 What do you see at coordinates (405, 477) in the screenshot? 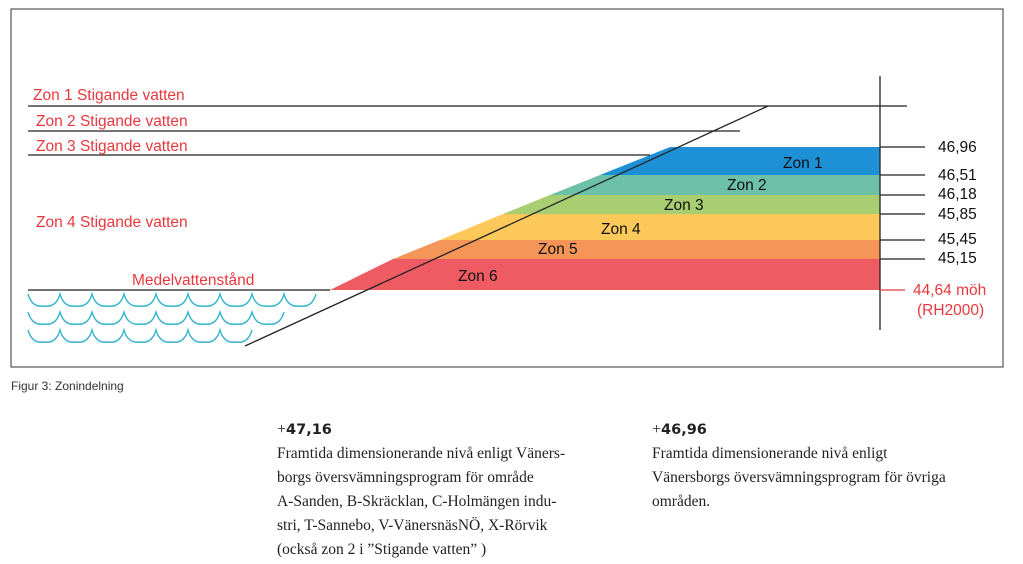
I see `note-text-line: borgs översvämningsprogram för område` at bounding box center [405, 477].